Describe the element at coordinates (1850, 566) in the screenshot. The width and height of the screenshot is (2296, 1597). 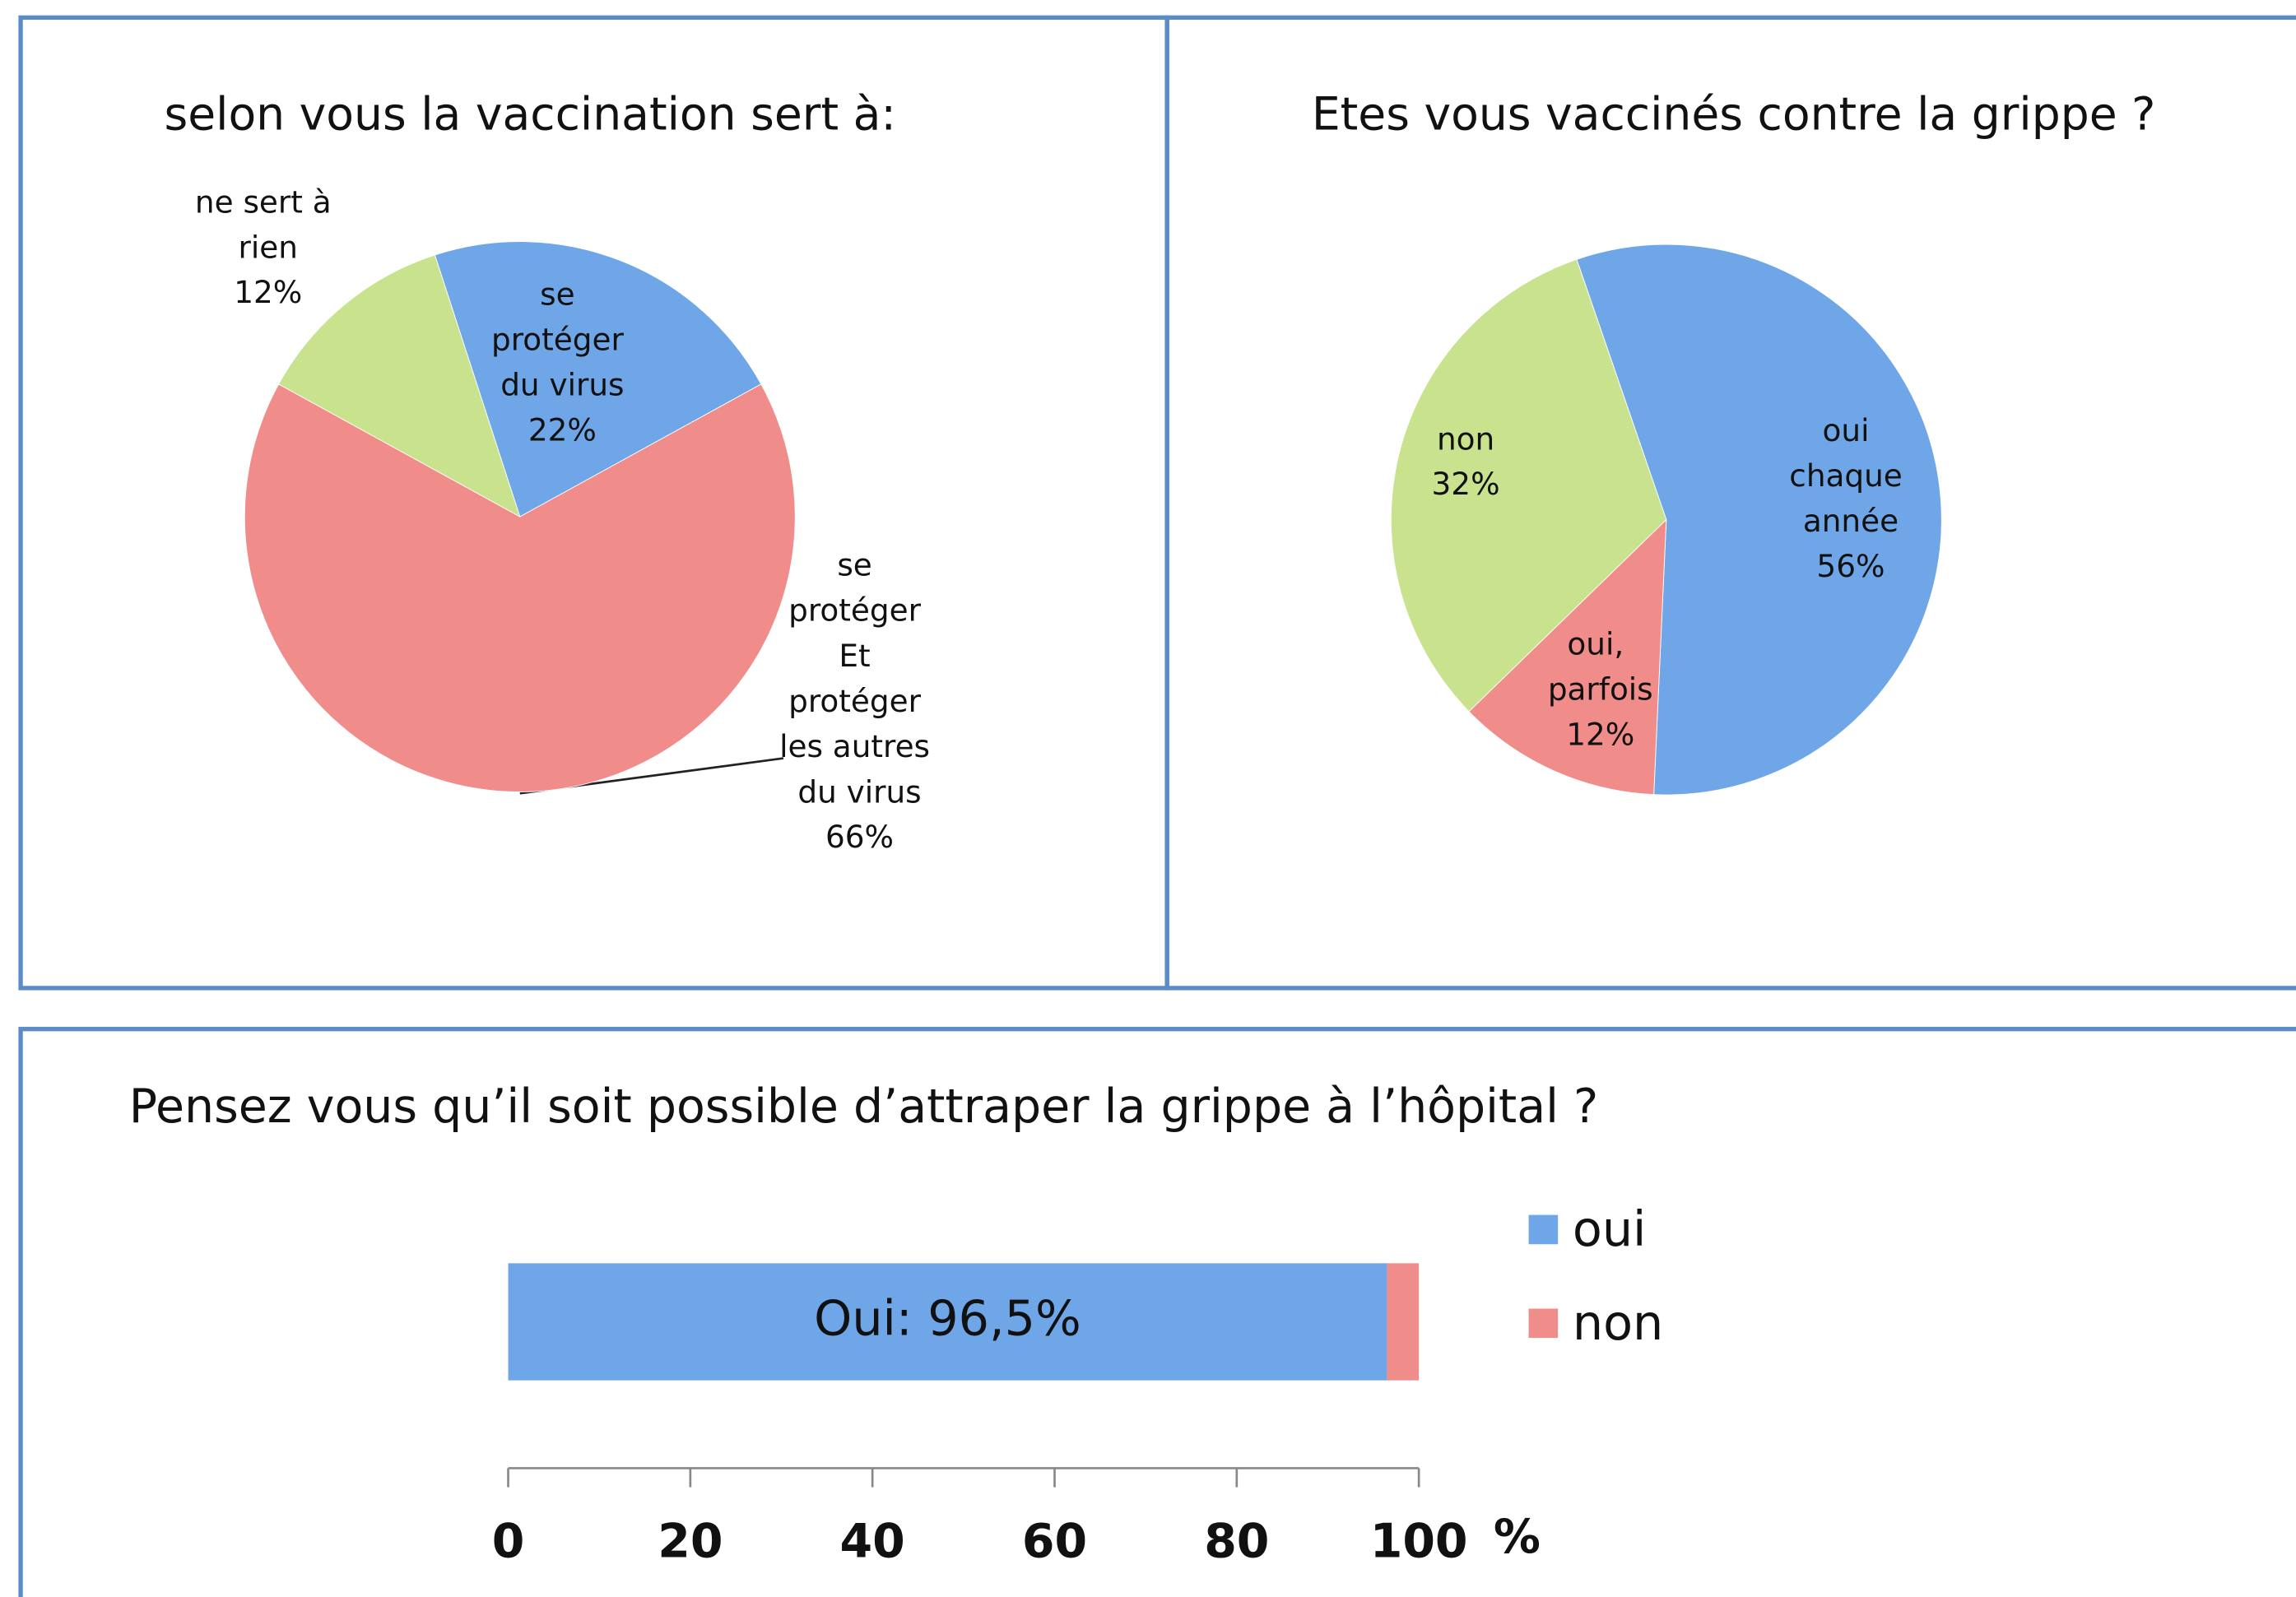
I see `slice-value-label: 56%` at that location.